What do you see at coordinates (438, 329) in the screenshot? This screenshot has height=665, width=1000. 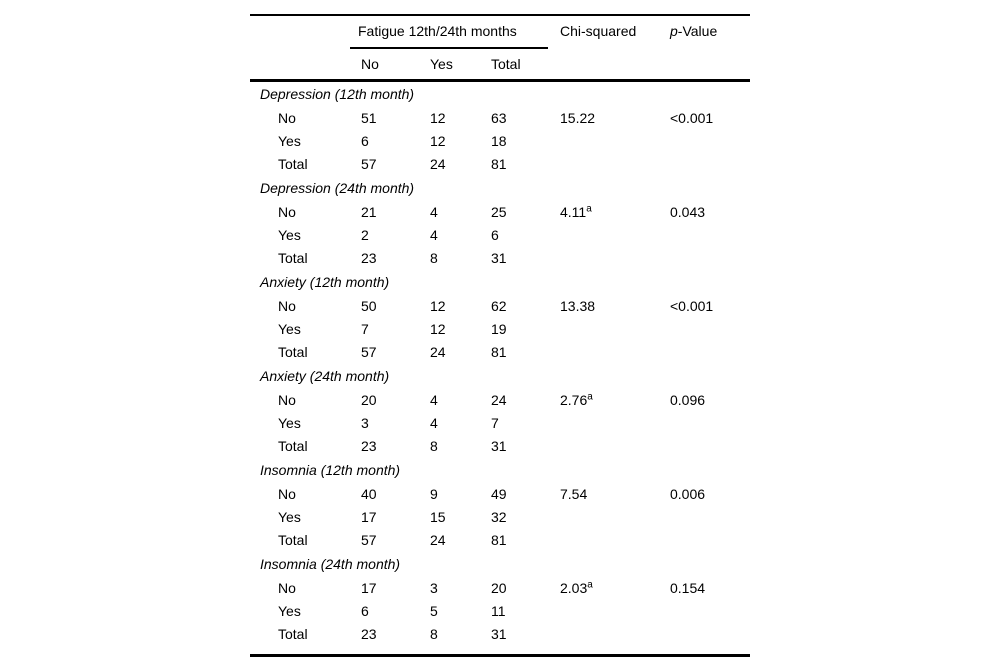 I see `cell-fatigue-yes: 12` at bounding box center [438, 329].